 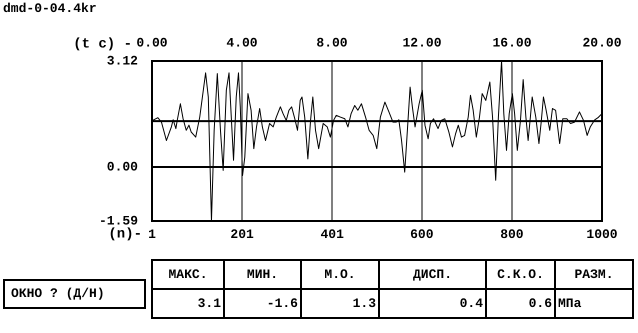 I want to click on text: -1.6, so click(x=262, y=303).